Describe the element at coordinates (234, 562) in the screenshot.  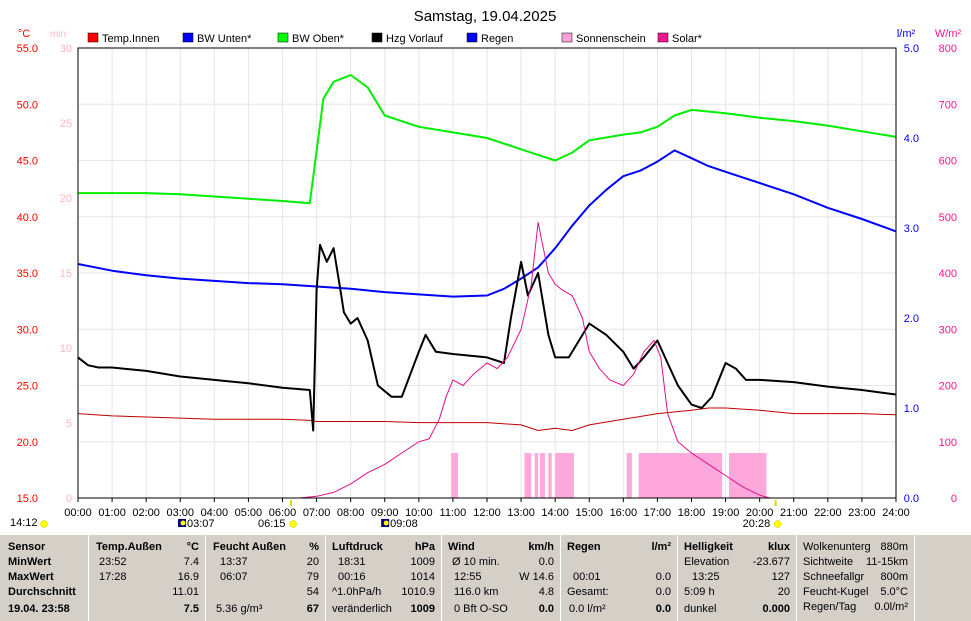
I see `hum-min-time: 13:37` at that location.